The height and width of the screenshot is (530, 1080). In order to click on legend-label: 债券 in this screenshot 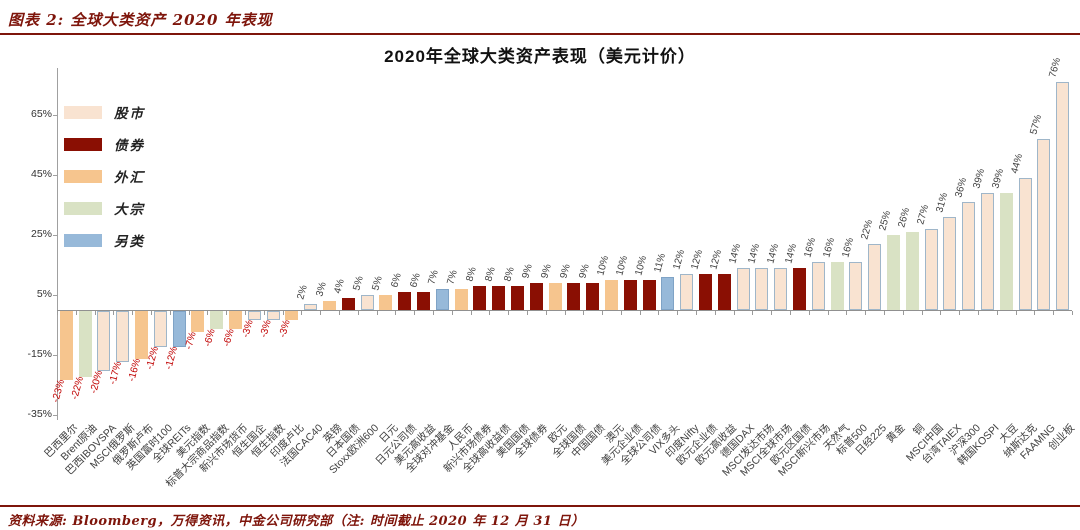, I will do `click(129, 146)`.